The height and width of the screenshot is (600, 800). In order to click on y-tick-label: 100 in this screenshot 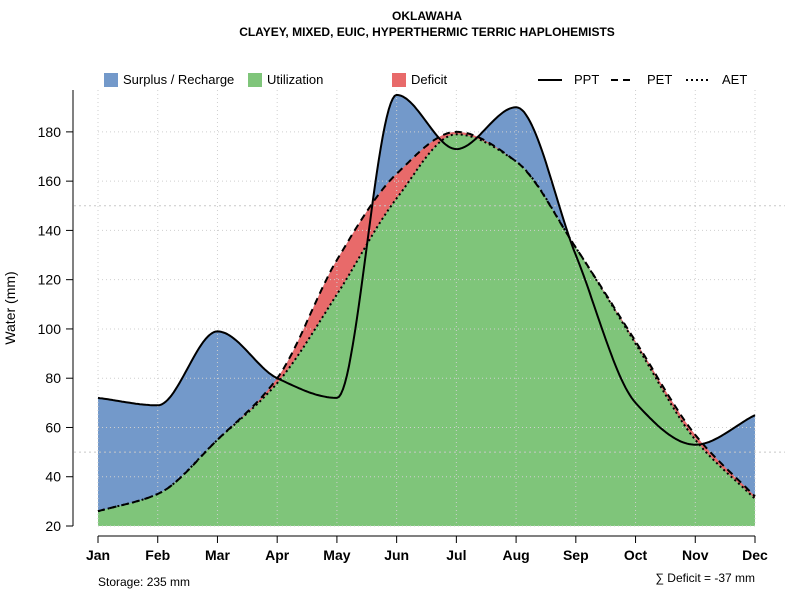, I will do `click(50, 329)`.